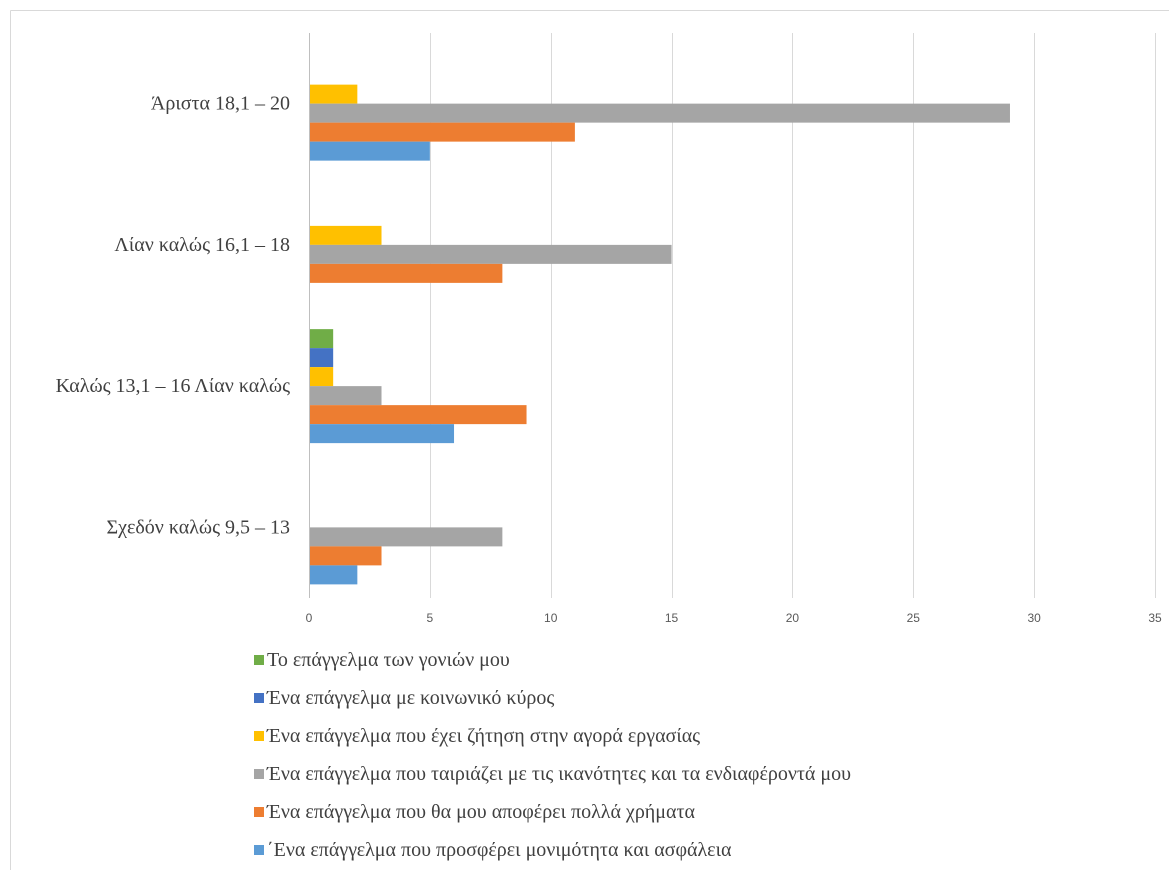 The image size is (1169, 870). Describe the element at coordinates (430, 618) in the screenshot. I see `x-tick-label: 5` at that location.